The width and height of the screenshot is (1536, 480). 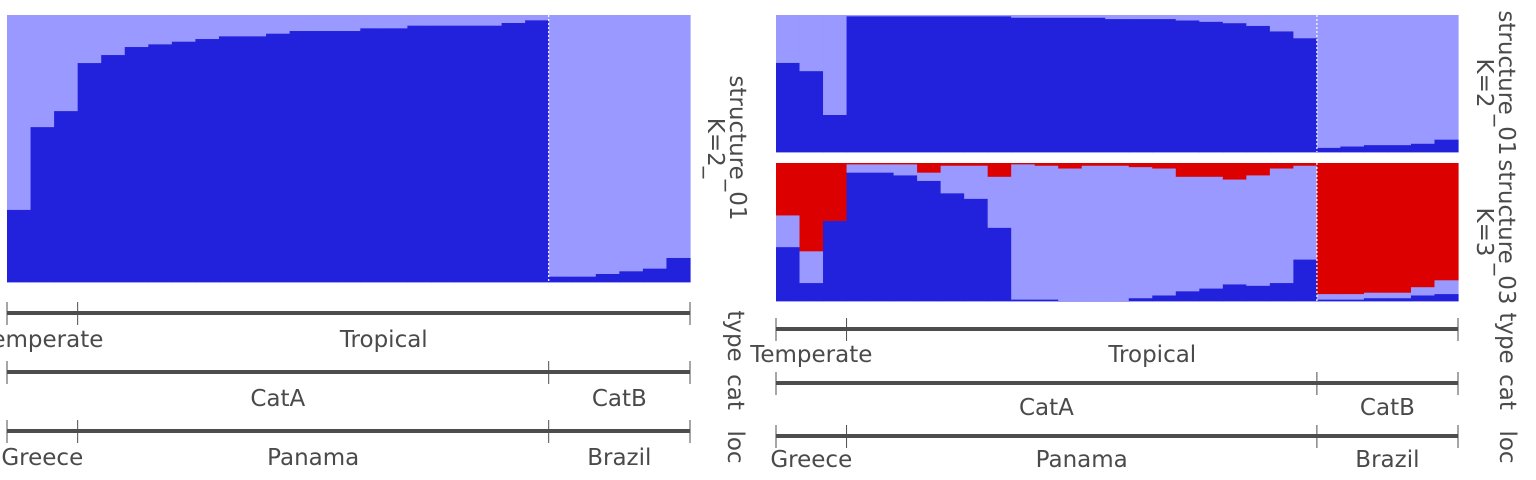 I want to click on row-side-label: type, so click(x=1507, y=337).